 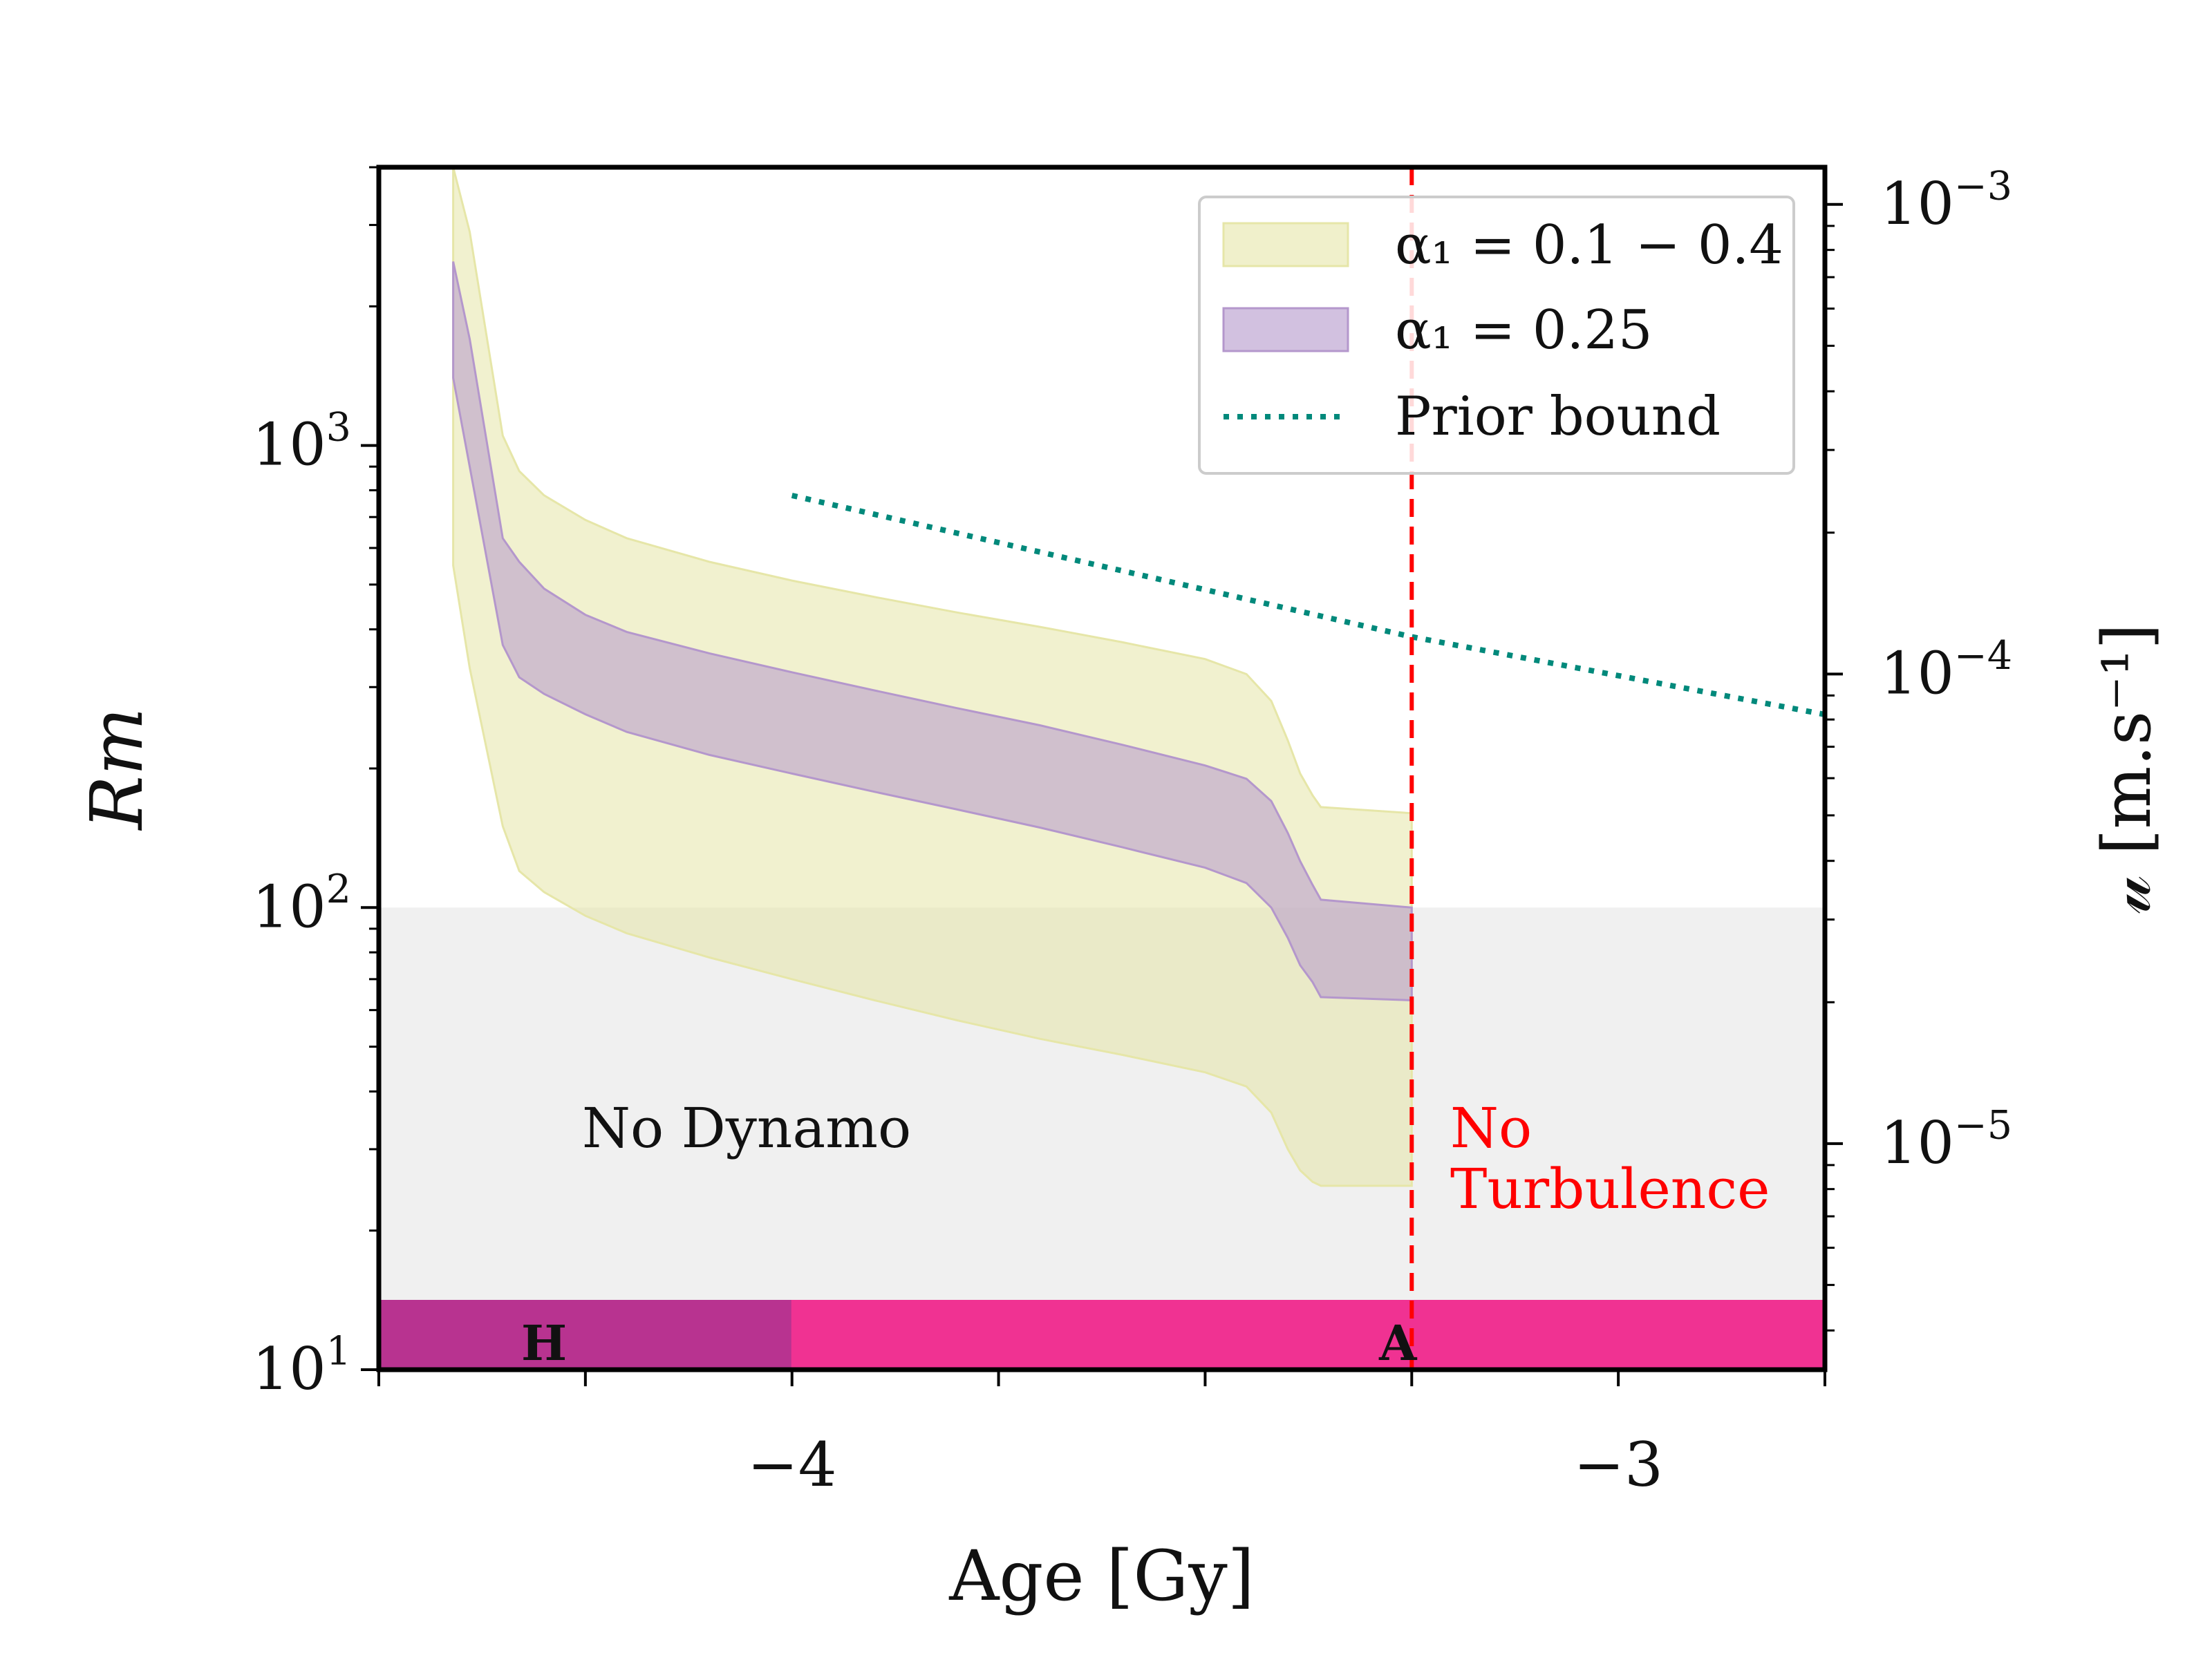 I want to click on legend: α₁ = 0.1 − 0.4 α₁ = 0.25 Prior bound, so click(x=1497, y=336).